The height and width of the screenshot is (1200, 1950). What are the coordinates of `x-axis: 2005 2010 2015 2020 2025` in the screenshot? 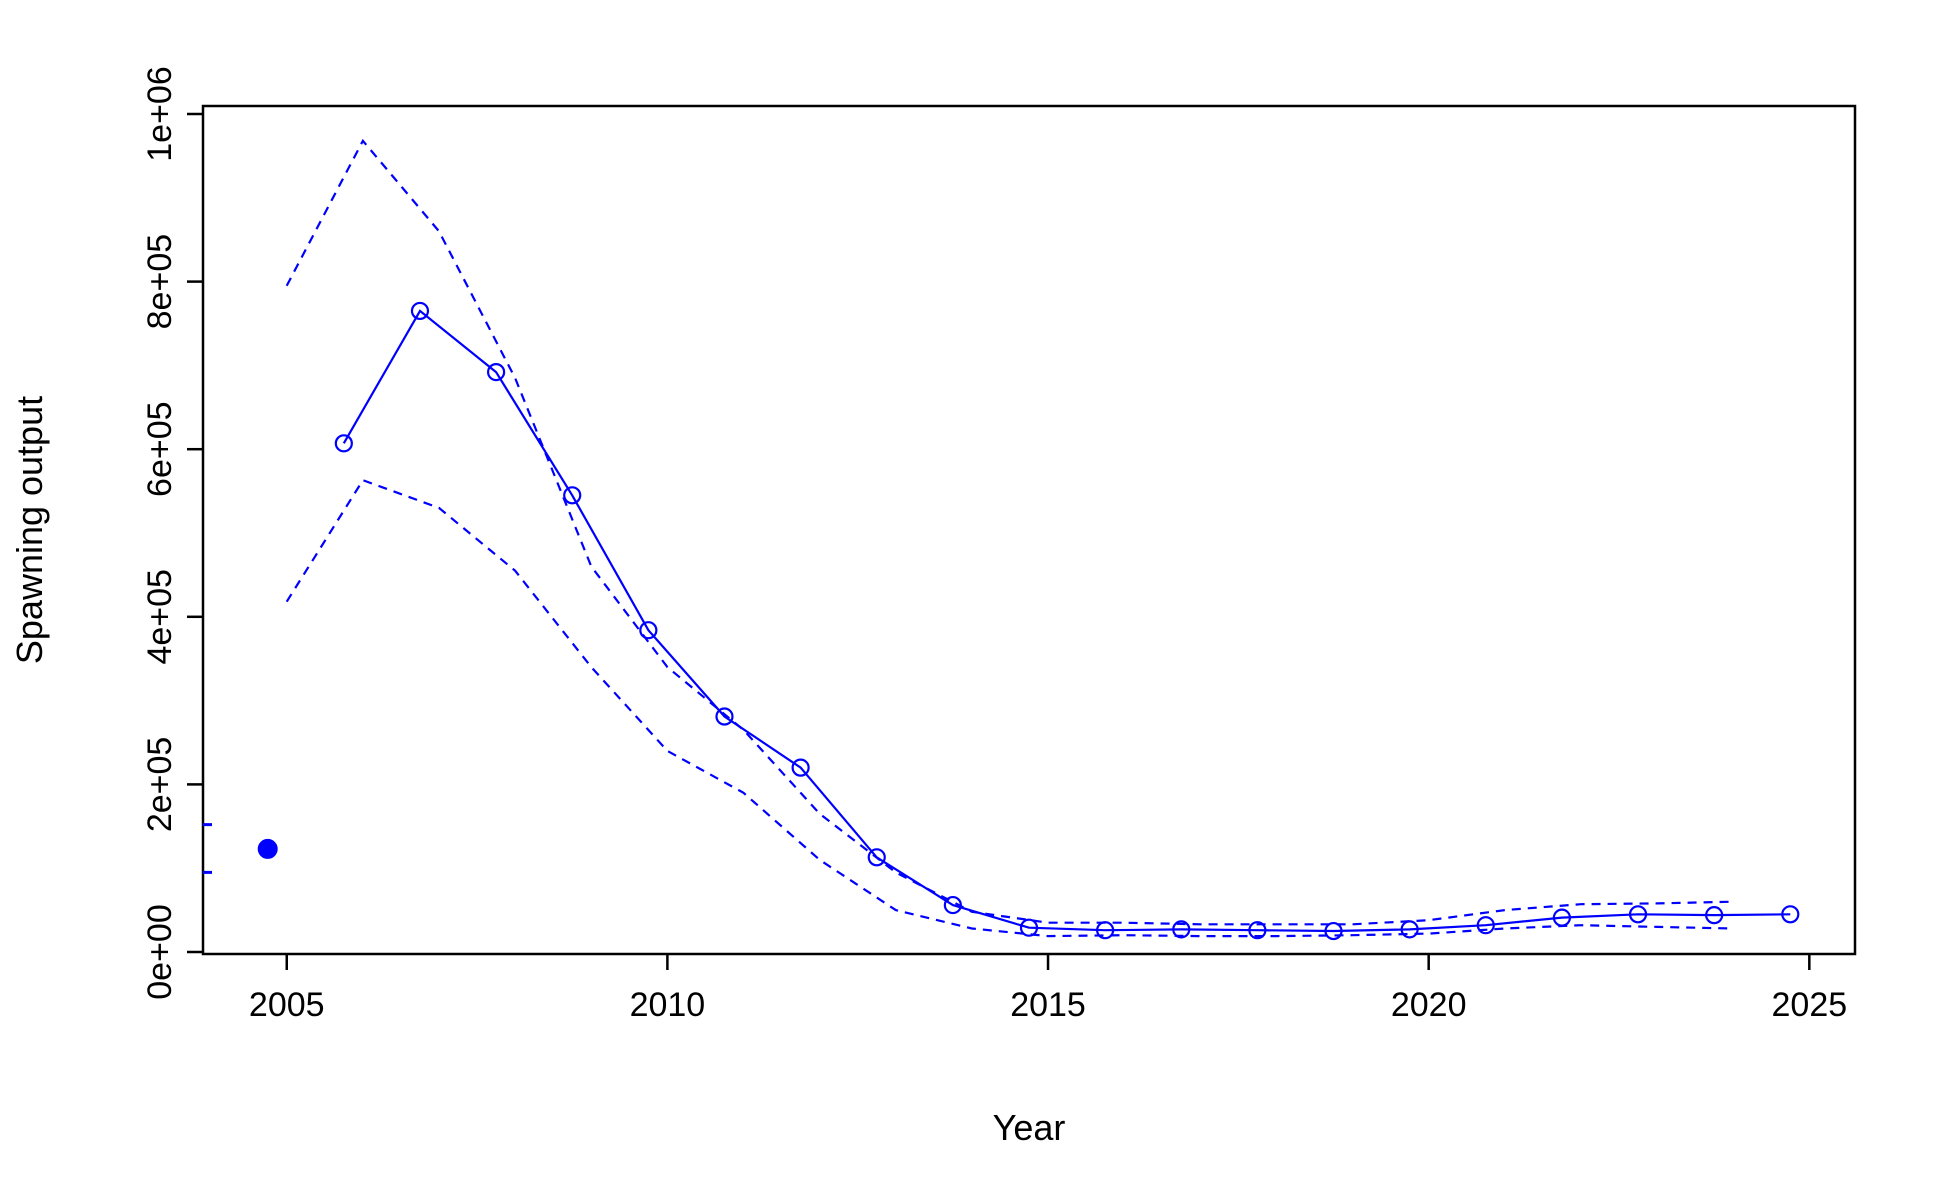 It's located at (1048, 989).